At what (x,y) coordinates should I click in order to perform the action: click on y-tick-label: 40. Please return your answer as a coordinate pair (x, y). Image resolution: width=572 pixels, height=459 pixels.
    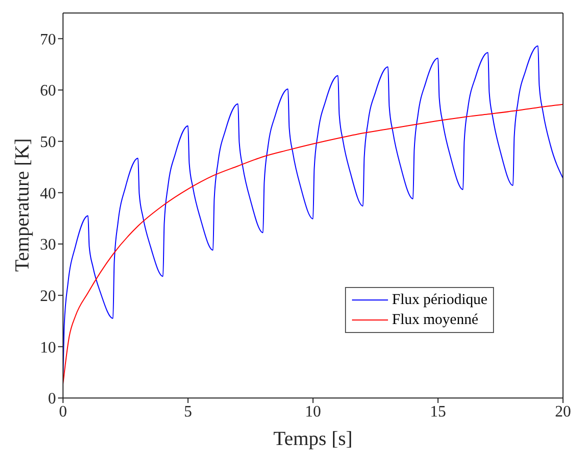
    Looking at the image, I should click on (48, 193).